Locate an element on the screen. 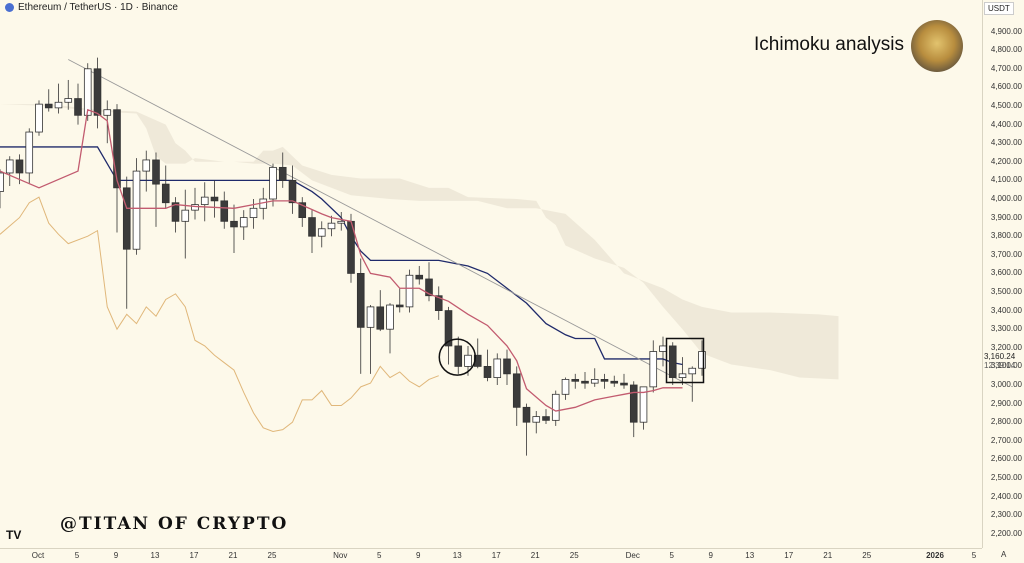  time-tick-label: Dec is located at coordinates (632, 555).